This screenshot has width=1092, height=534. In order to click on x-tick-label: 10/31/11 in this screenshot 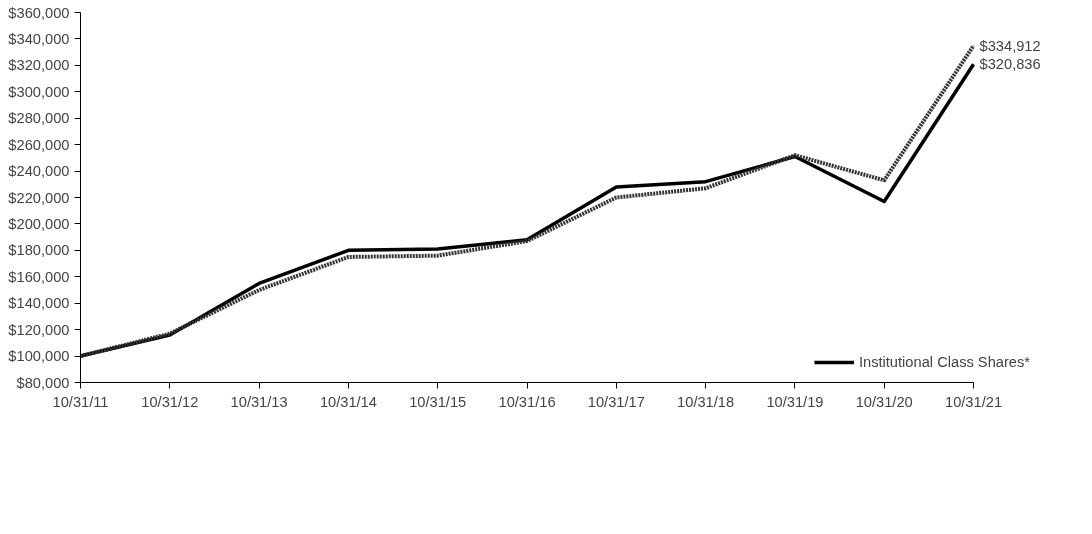, I will do `click(80, 401)`.